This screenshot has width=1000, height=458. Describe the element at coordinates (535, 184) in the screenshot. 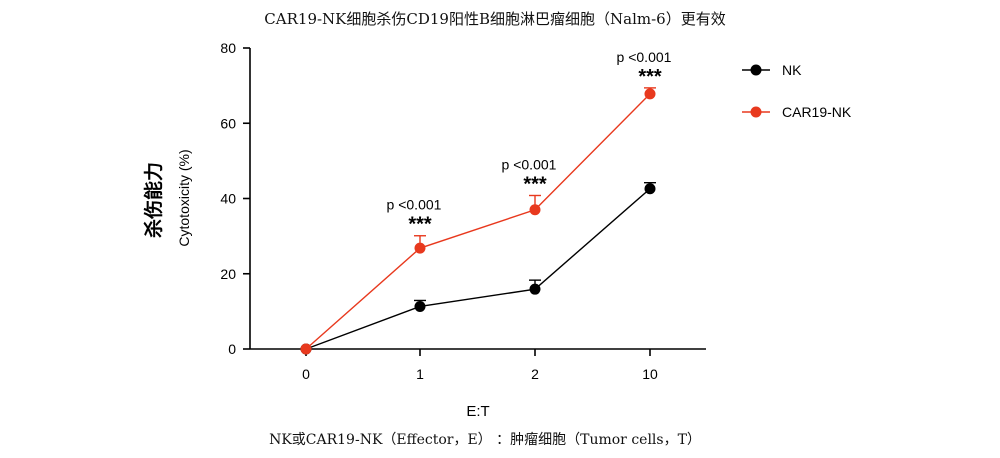

I see `significance-stars-2: ***` at that location.